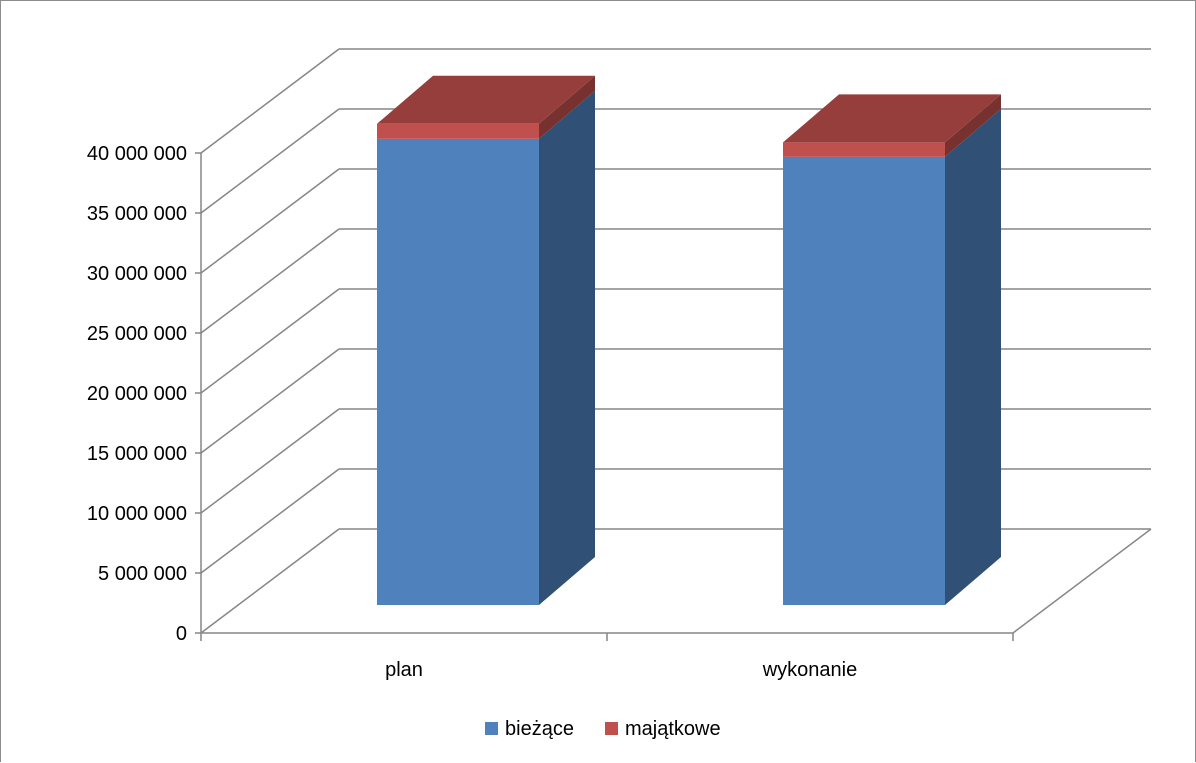 The image size is (1196, 763). What do you see at coordinates (892, 118) in the screenshot?
I see `bar-wykonanie-majątkowe-top` at bounding box center [892, 118].